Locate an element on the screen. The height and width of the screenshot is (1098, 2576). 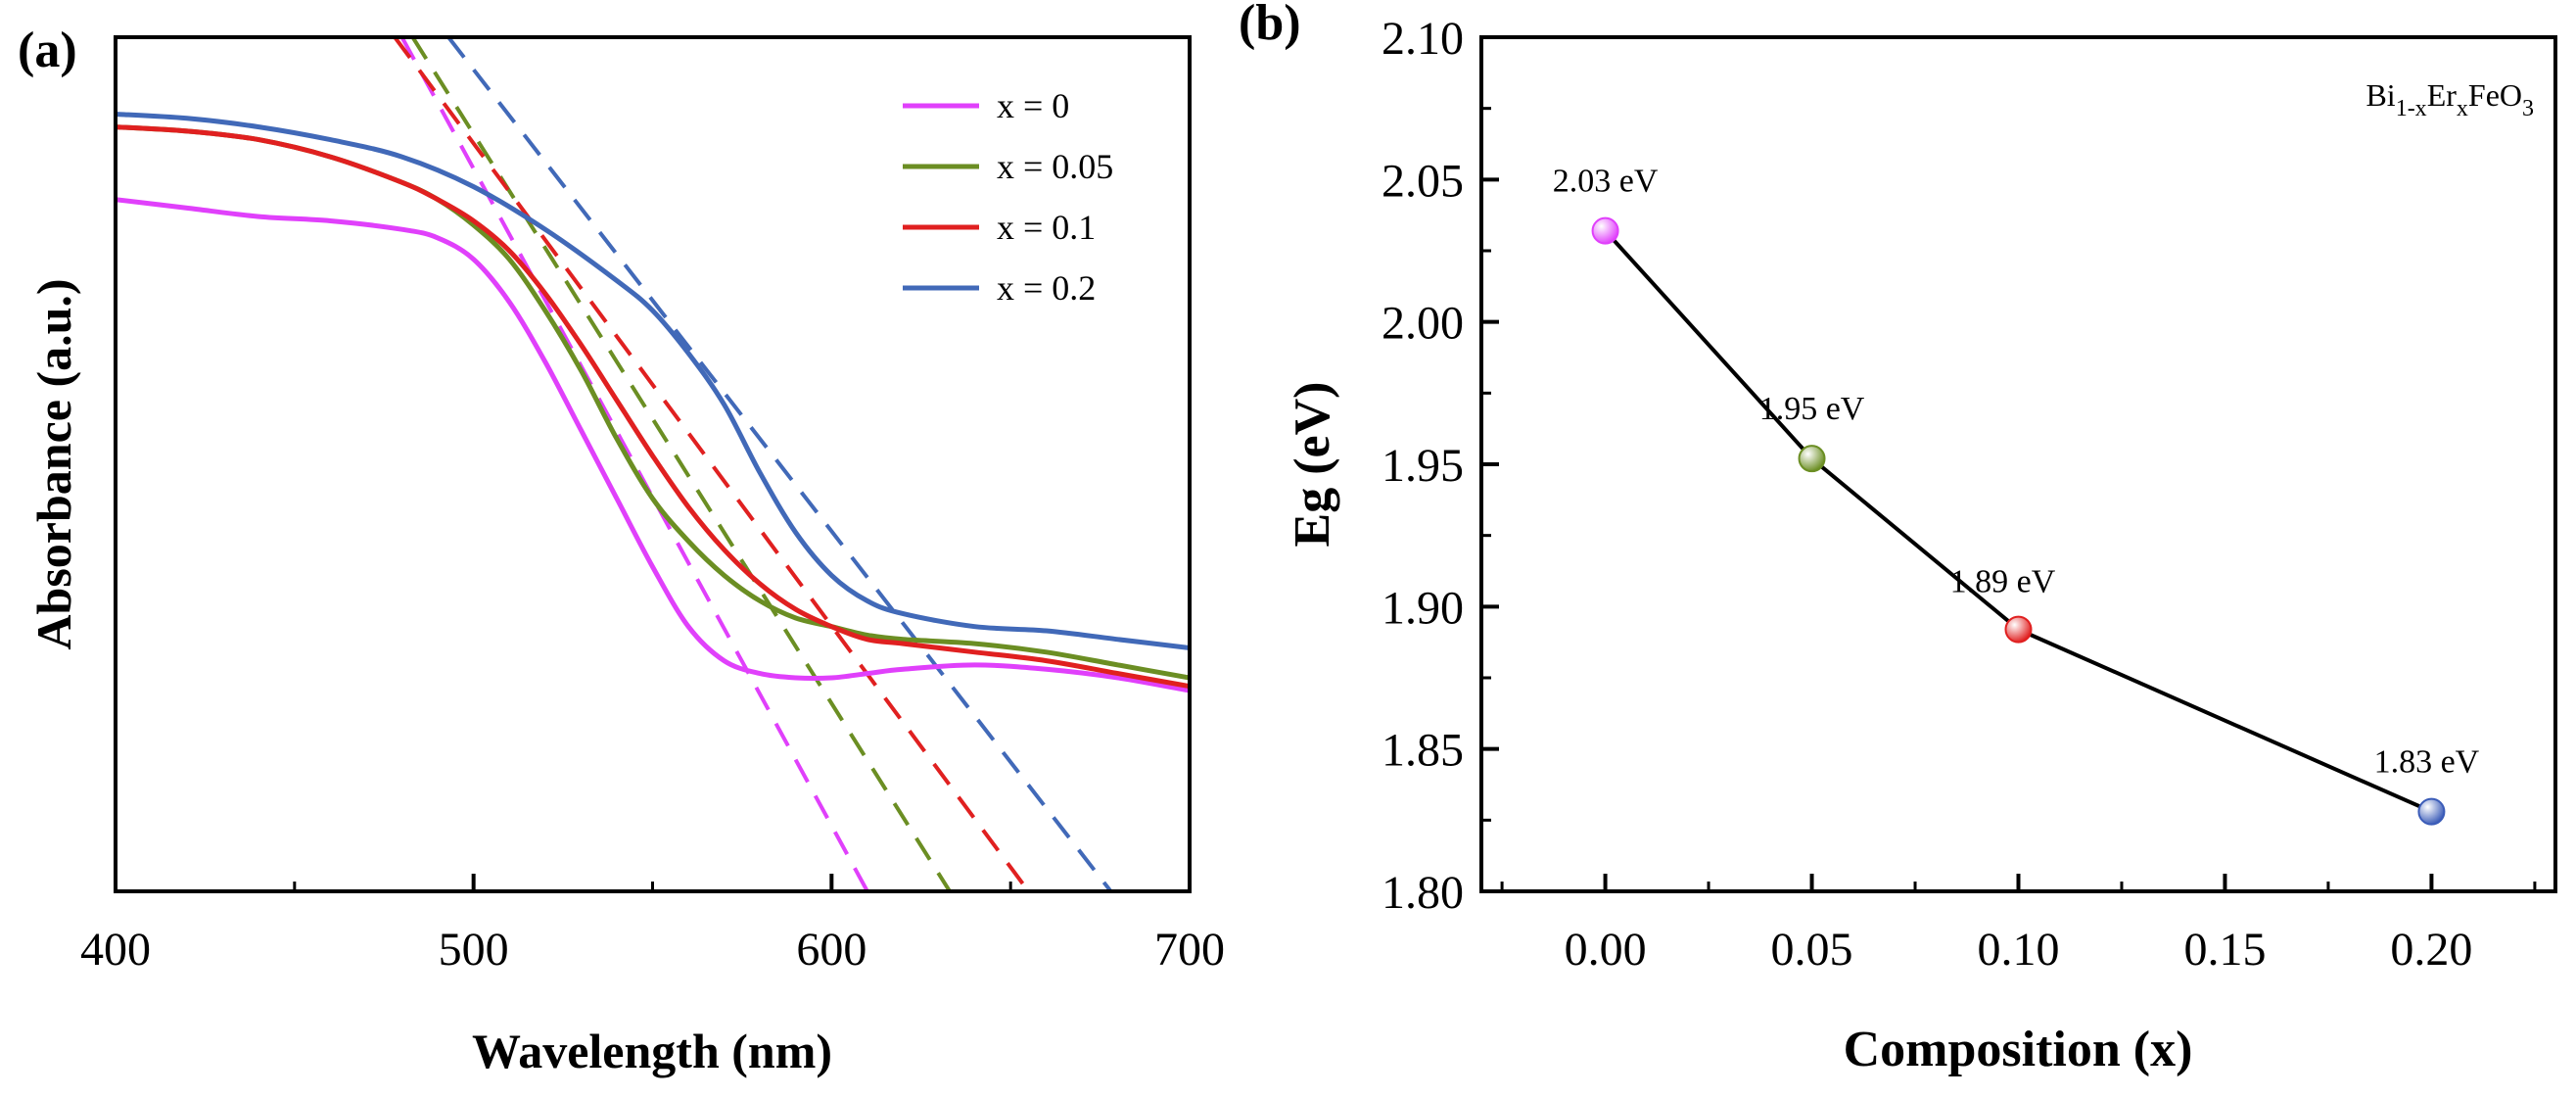
b-y-tick-label-2: 1.90 is located at coordinates (1423, 608).